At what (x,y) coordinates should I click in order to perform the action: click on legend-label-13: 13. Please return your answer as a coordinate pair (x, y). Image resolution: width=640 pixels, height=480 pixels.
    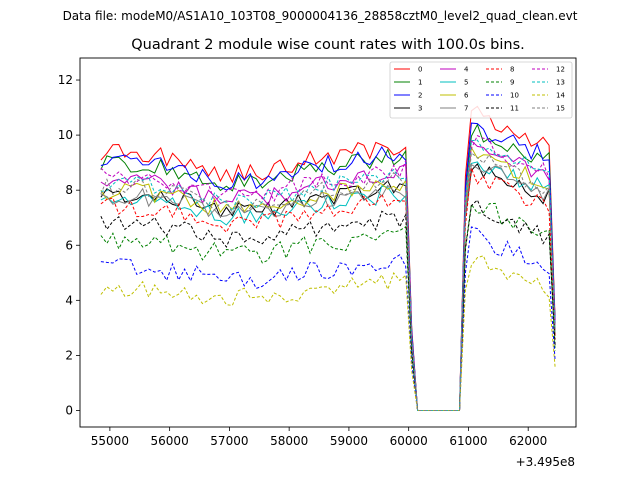
    Looking at the image, I should click on (560, 83).